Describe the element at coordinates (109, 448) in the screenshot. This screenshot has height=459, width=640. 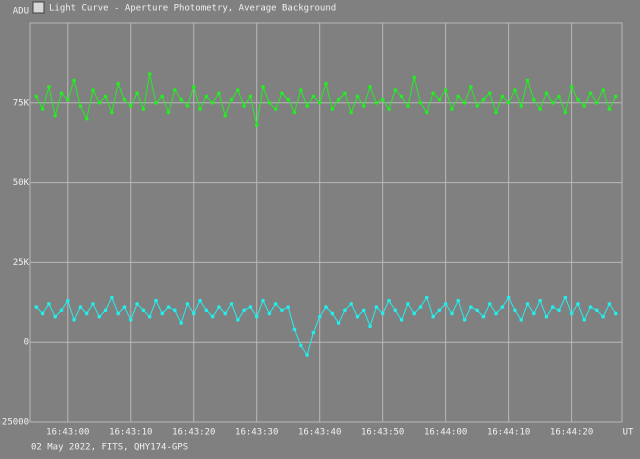
I see `footer: 02 May 2022, FITS, QHY174-GPS` at that location.